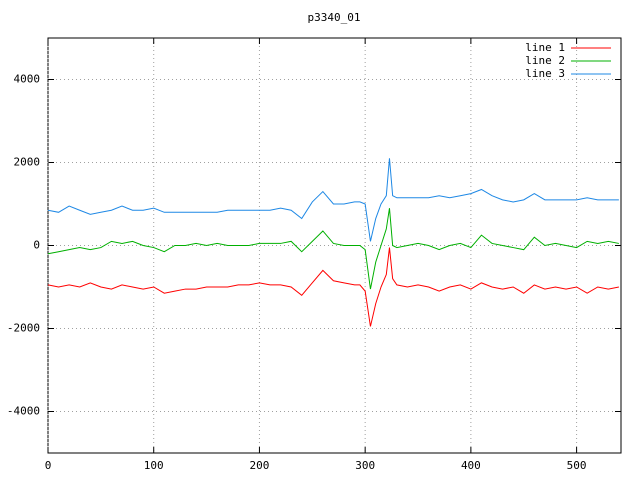 This screenshot has width=640, height=480. Describe the element at coordinates (545, 47) in the screenshot. I see `legend-label: line 1` at that location.